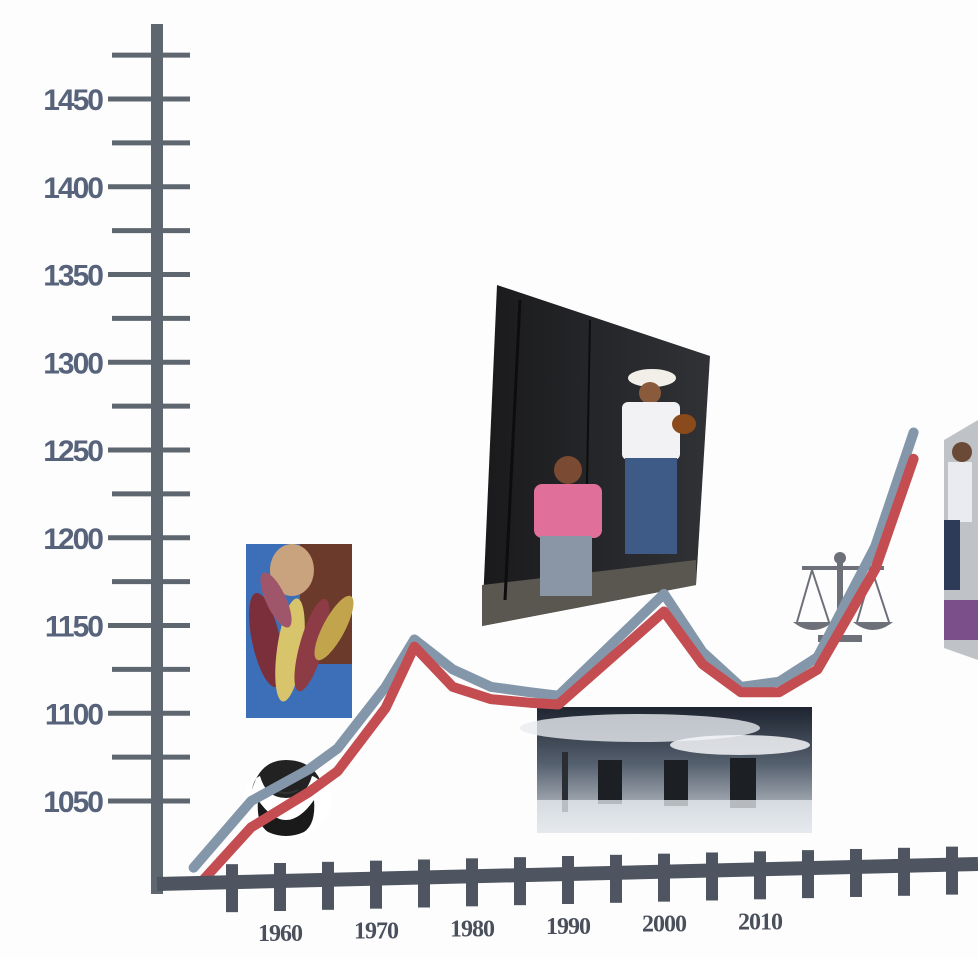 This screenshot has width=978, height=959. What do you see at coordinates (73, 539) in the screenshot?
I see `y-tick-label: 1200` at bounding box center [73, 539].